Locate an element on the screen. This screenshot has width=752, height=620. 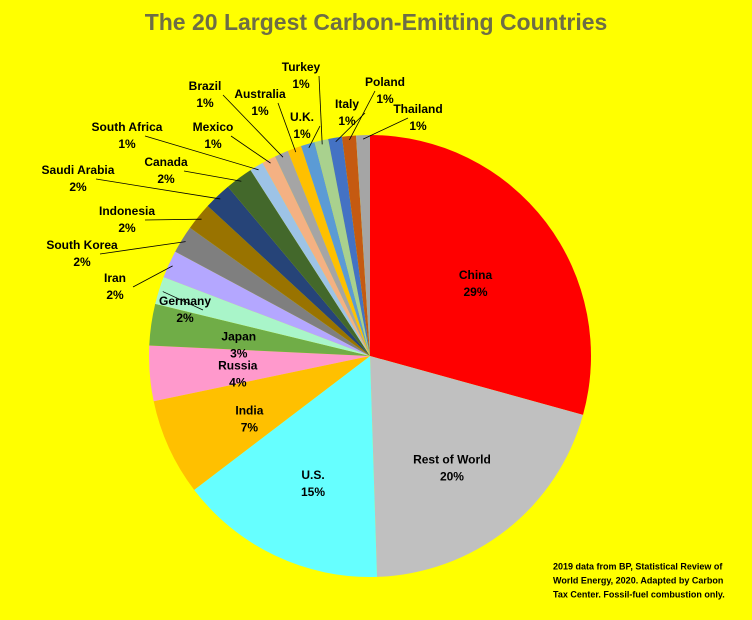
slice-value: 3% is located at coordinates (239, 353).